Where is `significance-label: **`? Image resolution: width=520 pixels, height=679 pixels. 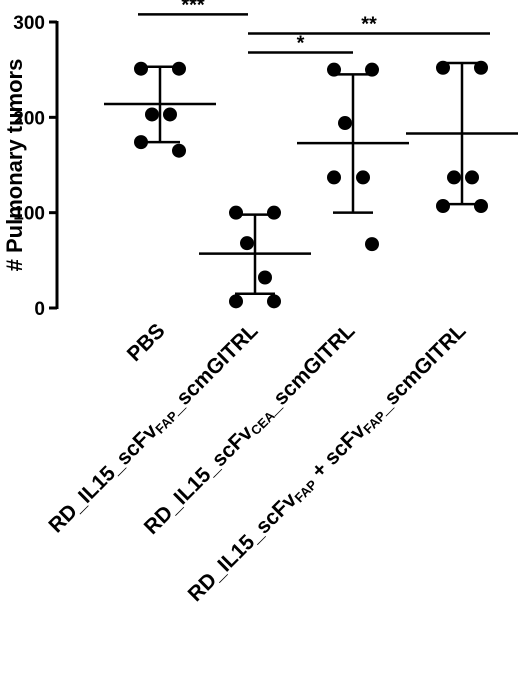 significance-label: ** is located at coordinates (369, 24).